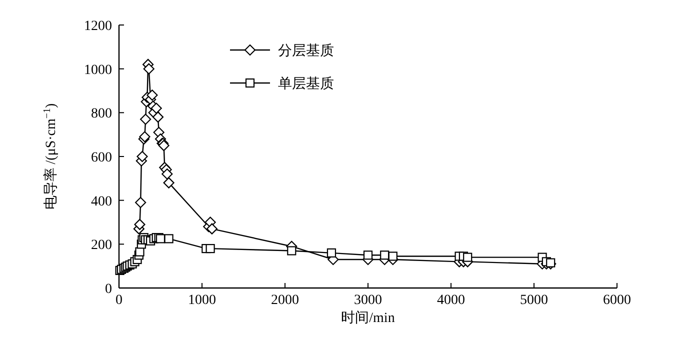 This screenshot has height=347, width=696. What do you see at coordinates (306, 84) in the screenshot?
I see `legend-label: 单层基质` at bounding box center [306, 84].